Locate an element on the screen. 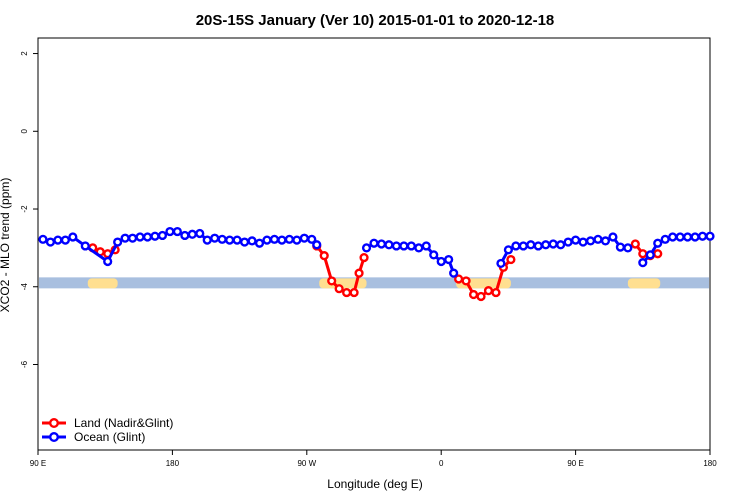 The width and height of the screenshot is (750, 500). y-tick-label: -6 is located at coordinates (24, 364).